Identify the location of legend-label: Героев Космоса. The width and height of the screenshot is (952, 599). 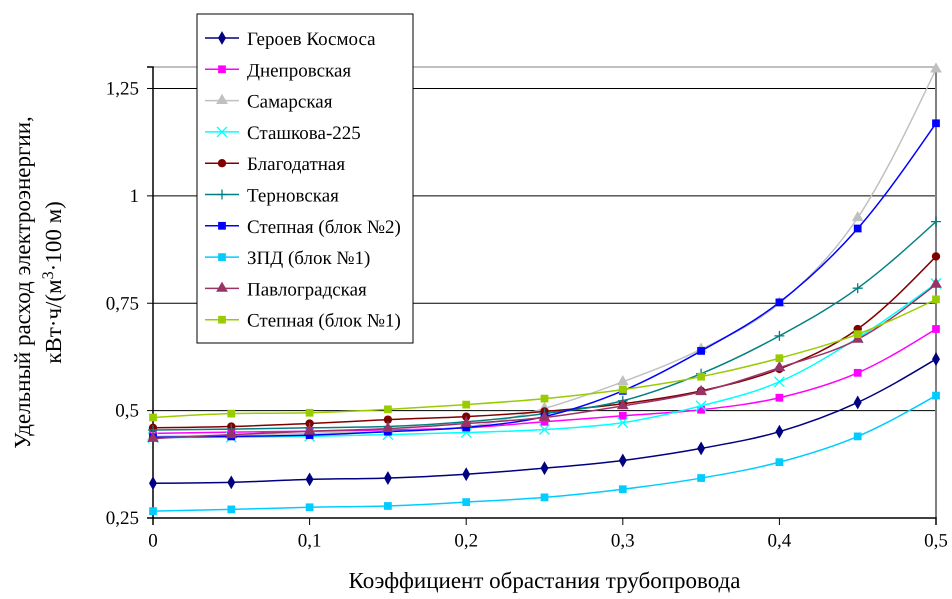
(311, 39).